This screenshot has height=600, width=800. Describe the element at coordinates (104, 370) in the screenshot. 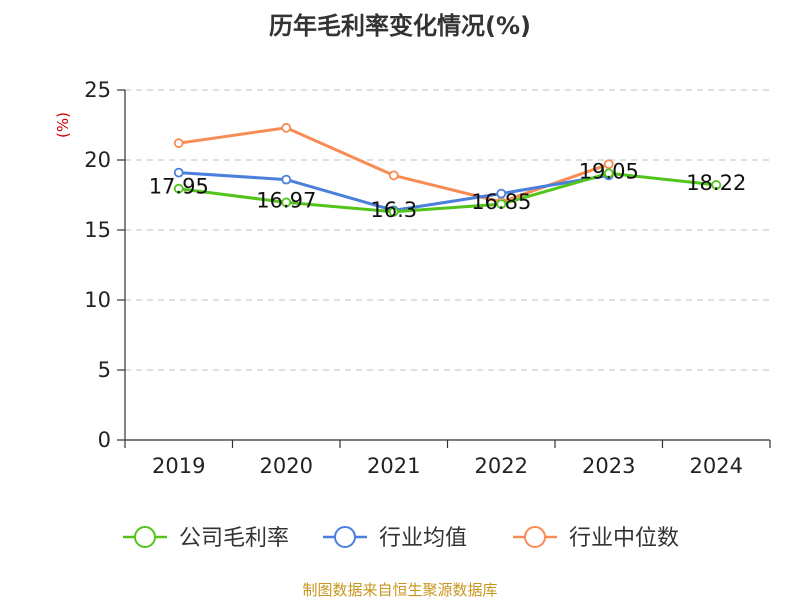

I see `y-tick-label: 5` at that location.